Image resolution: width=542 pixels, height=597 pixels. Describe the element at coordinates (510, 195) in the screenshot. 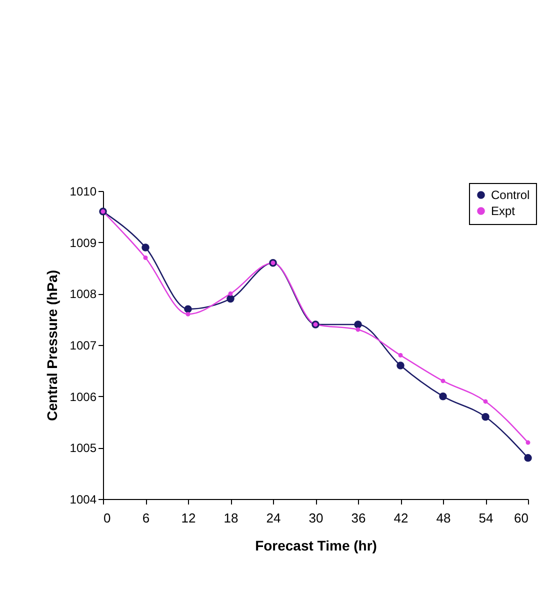

I see `legend-label: Control` at that location.